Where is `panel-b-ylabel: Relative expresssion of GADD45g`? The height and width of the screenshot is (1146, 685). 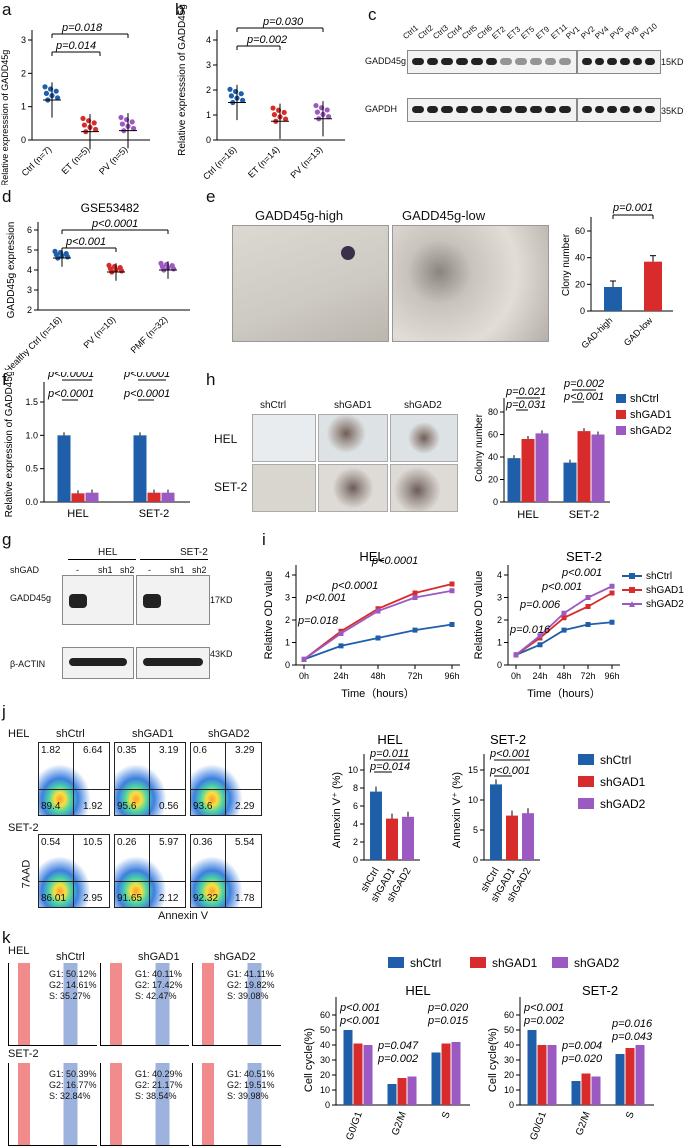
panel-b-ylabel: Relative expresssion of GADD45g is located at coordinates (182, 80).